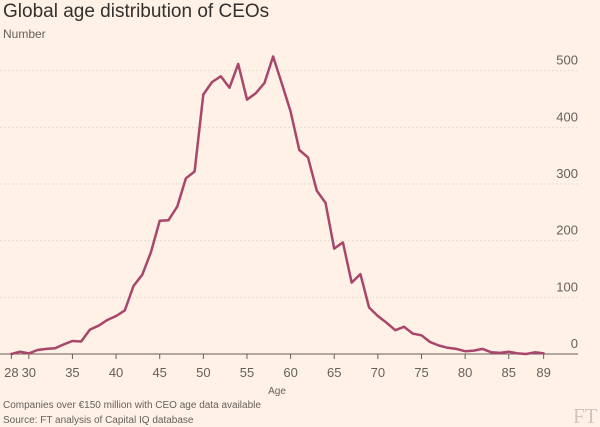 The height and width of the screenshot is (427, 600). I want to click on y-tick-label: 300, so click(567, 173).